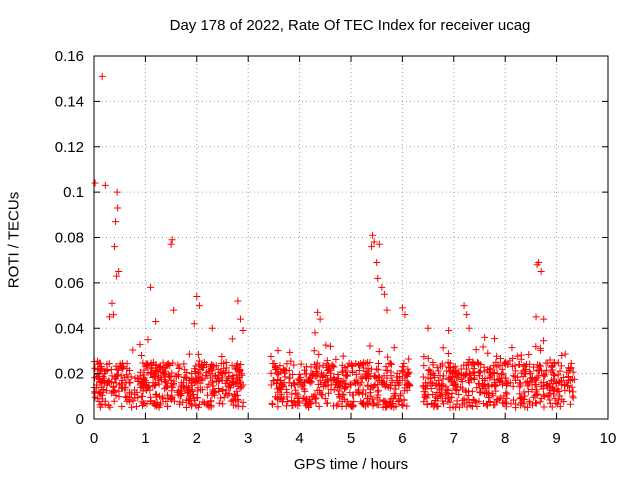 The image size is (640, 480). Describe the element at coordinates (556, 438) in the screenshot. I see `x-tick-label: 9` at that location.